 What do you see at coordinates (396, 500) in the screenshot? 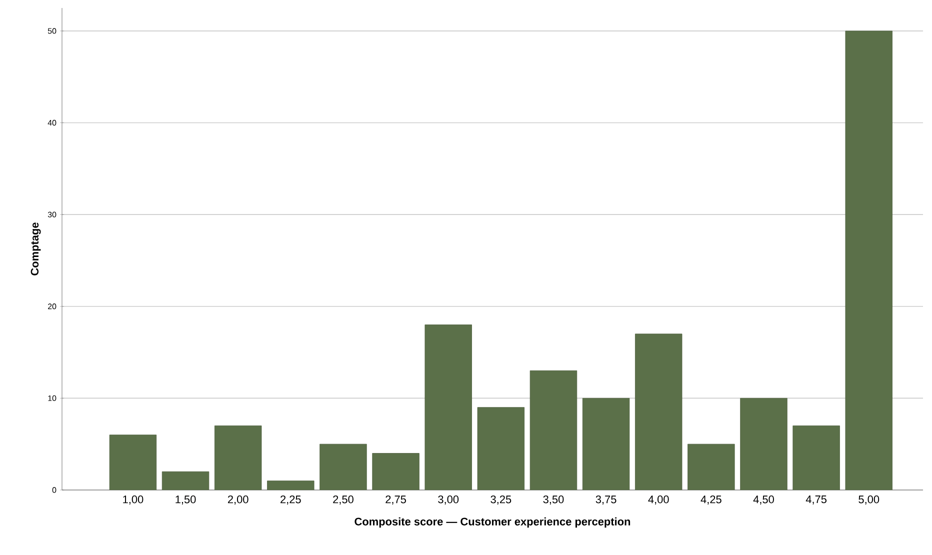
I see `x-tick-label: 2,75` at bounding box center [396, 500].